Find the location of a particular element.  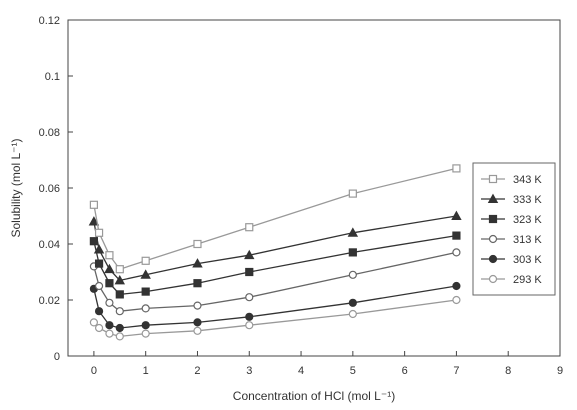

x-tick-label: 9 is located at coordinates (560, 371).